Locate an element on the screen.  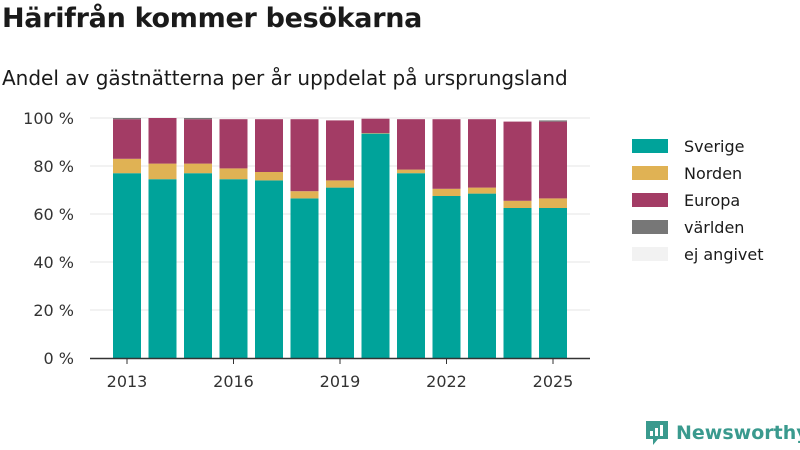
y-tick-label: 100 % is located at coordinates (48, 118).